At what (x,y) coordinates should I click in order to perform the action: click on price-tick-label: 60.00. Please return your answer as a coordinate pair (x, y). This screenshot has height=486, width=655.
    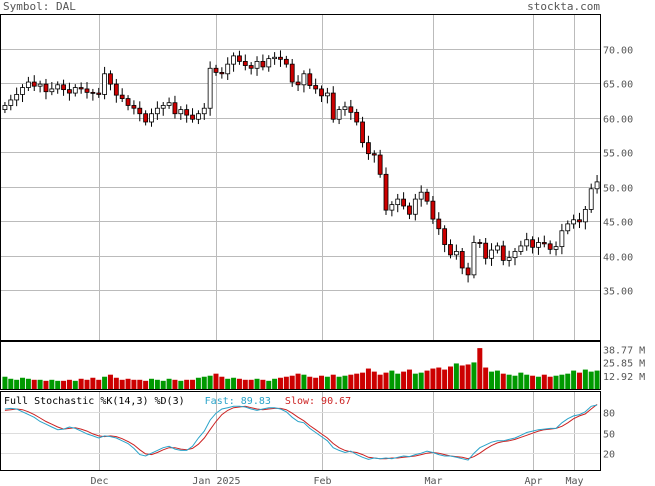
    Looking at the image, I should click on (618, 120).